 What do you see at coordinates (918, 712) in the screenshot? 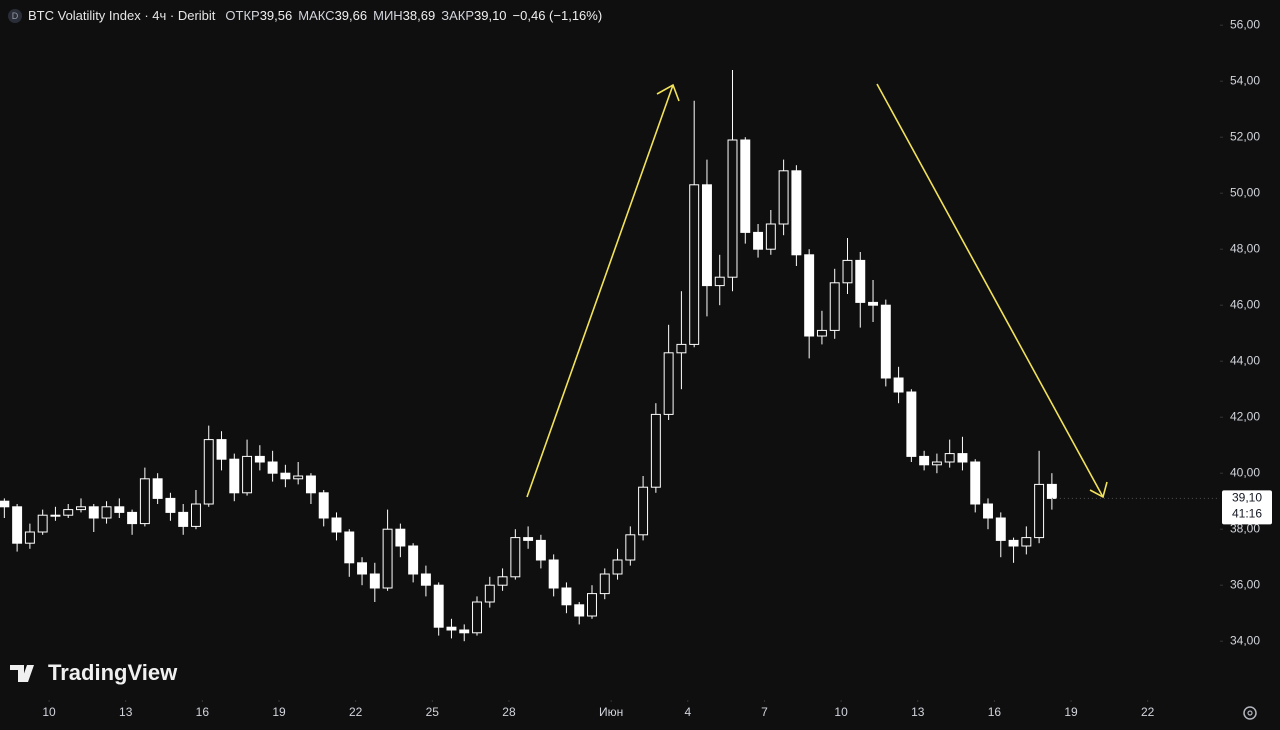
I see `x-tick-label: 13` at bounding box center [918, 712].